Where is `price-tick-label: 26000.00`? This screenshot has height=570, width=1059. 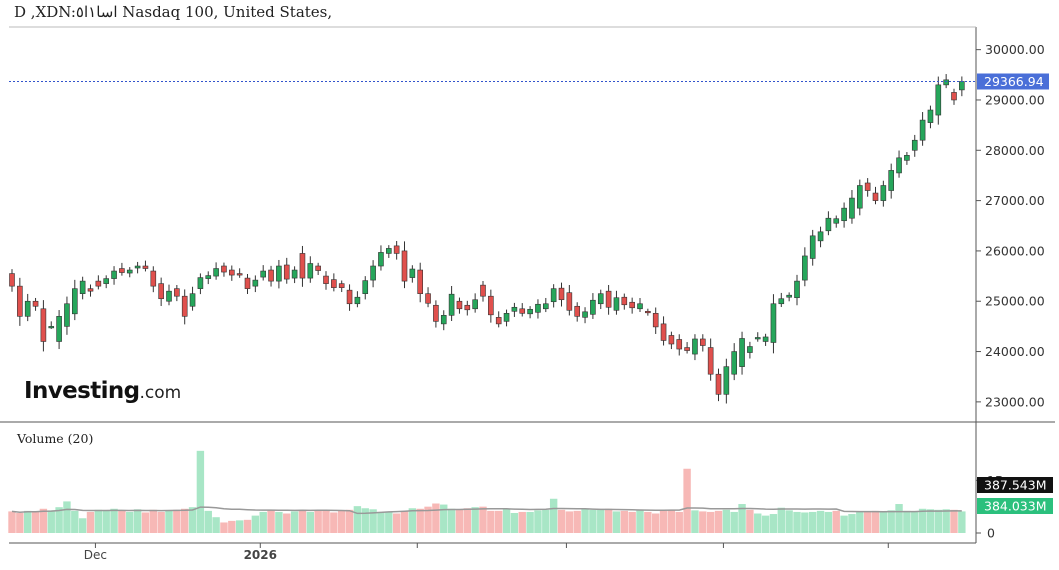 price-tick-label: 26000.00 is located at coordinates (1015, 250).